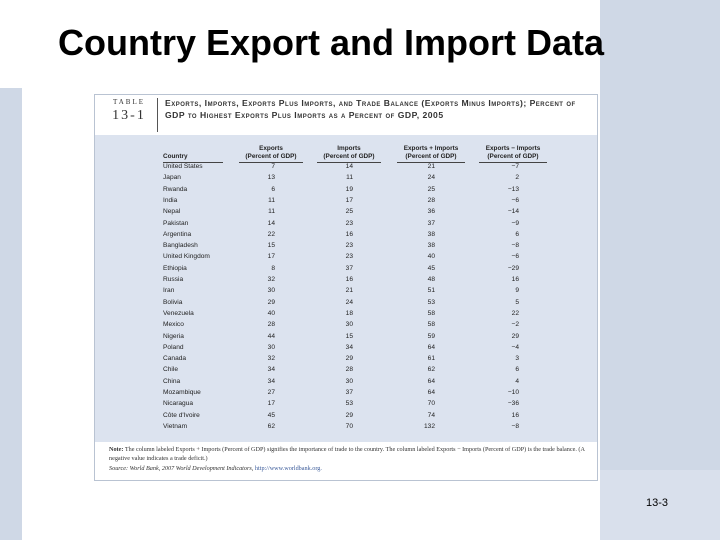 The height and width of the screenshot is (540, 720). I want to click on table-row: Japan 13 11 24 2, so click(346, 179).